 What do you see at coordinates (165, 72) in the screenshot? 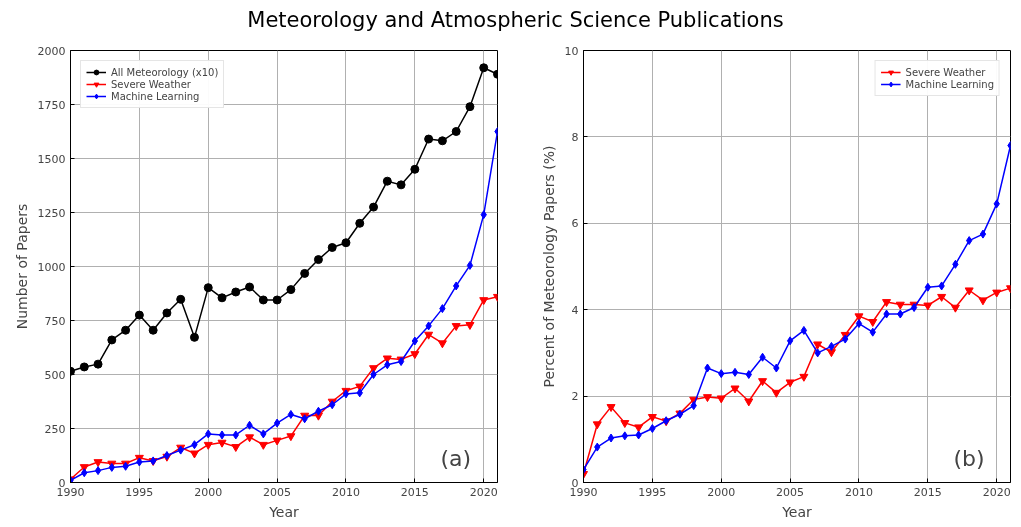
I see `legend-label: All Meteorology (x10)` at bounding box center [165, 72].